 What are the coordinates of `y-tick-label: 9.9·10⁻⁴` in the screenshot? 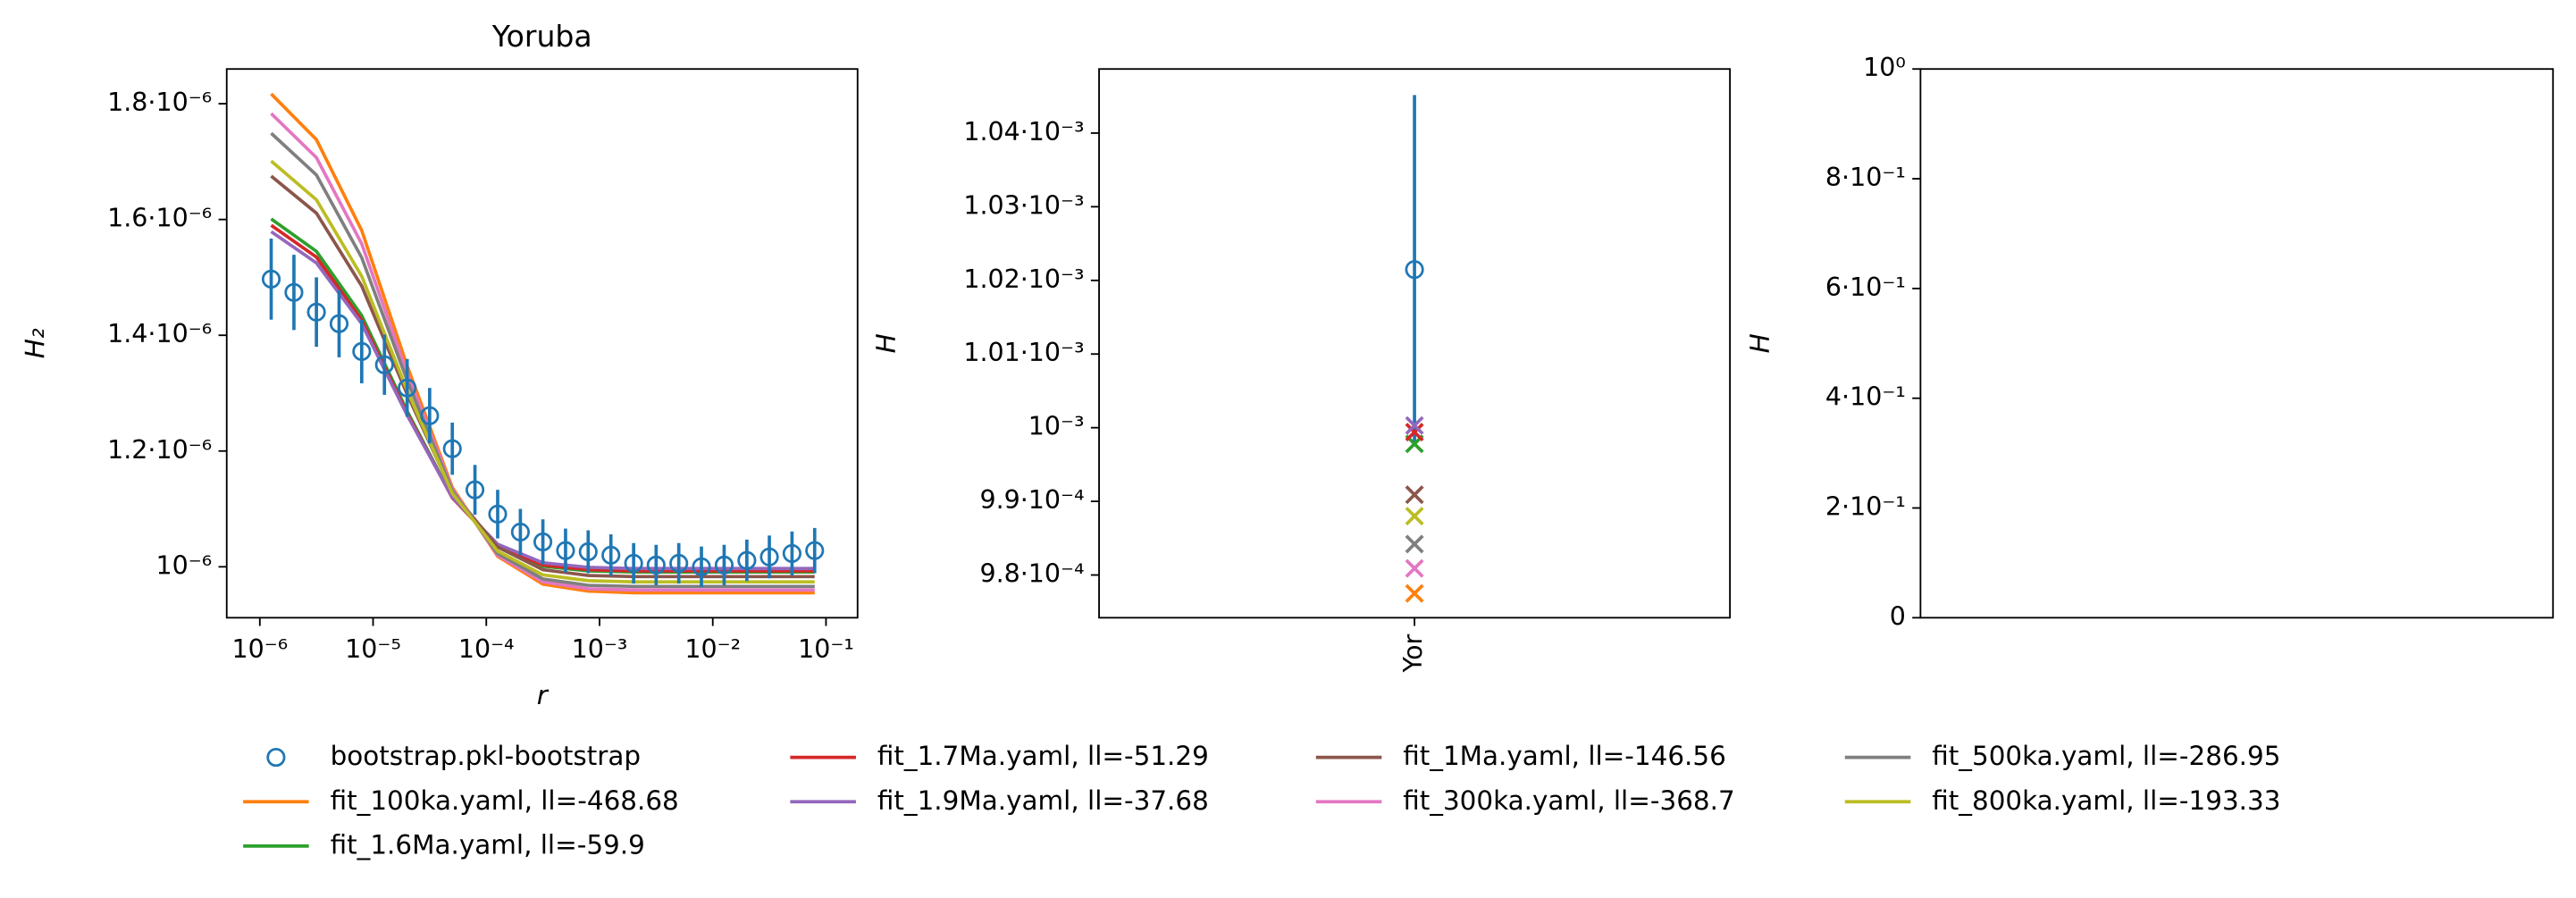 It's located at (1031, 500).